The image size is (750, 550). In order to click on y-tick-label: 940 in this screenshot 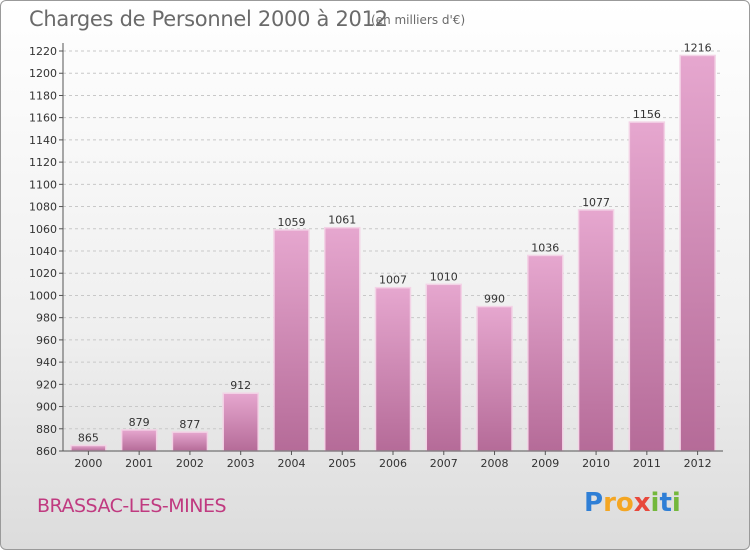, I will do `click(46, 362)`.